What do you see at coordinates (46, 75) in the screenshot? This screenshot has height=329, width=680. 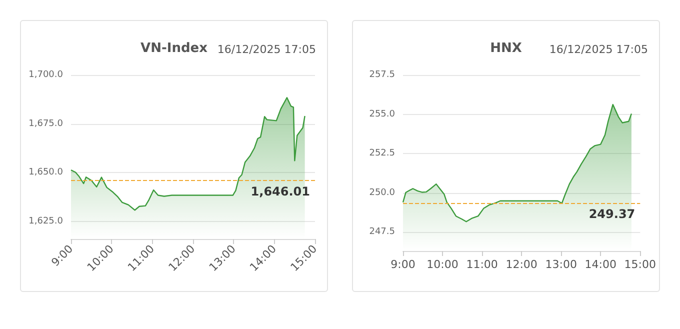 I see `y-tick-label: 1,700.0` at bounding box center [46, 75].